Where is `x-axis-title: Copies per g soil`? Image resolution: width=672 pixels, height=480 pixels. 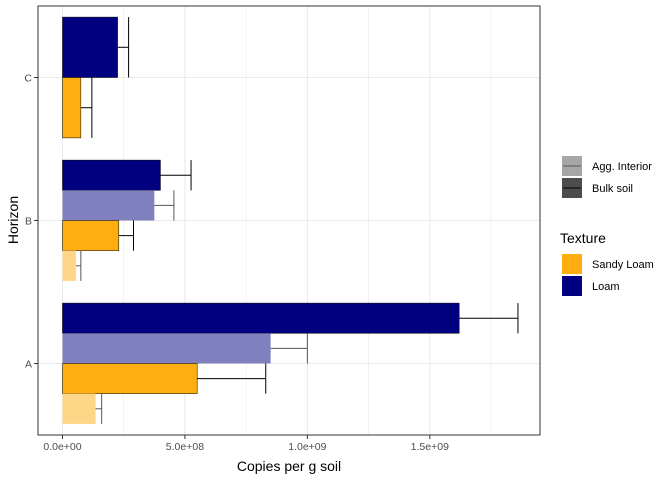
x-axis-title: Copies per g soil is located at coordinates (289, 466).